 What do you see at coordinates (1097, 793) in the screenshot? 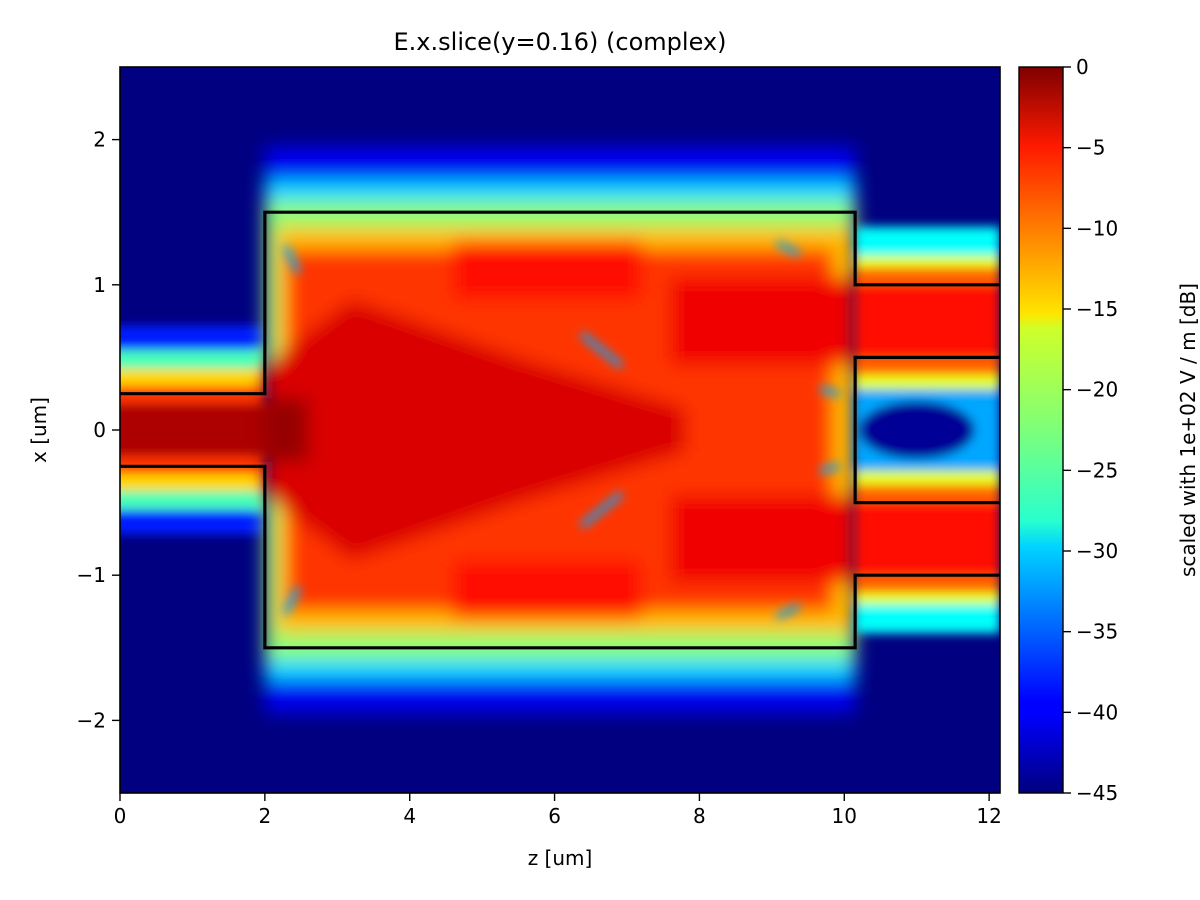
I see `colorbar-tick-label: −45` at bounding box center [1097, 793].